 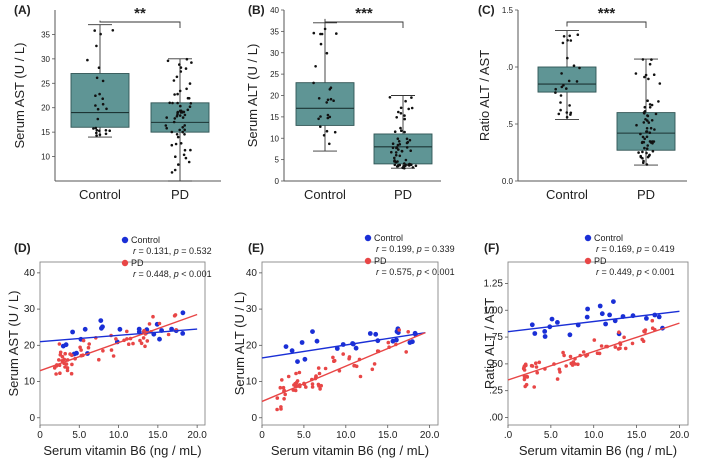 What do you see at coordinates (256, 248) in the screenshot?
I see `panel-label: (E)` at bounding box center [256, 248].